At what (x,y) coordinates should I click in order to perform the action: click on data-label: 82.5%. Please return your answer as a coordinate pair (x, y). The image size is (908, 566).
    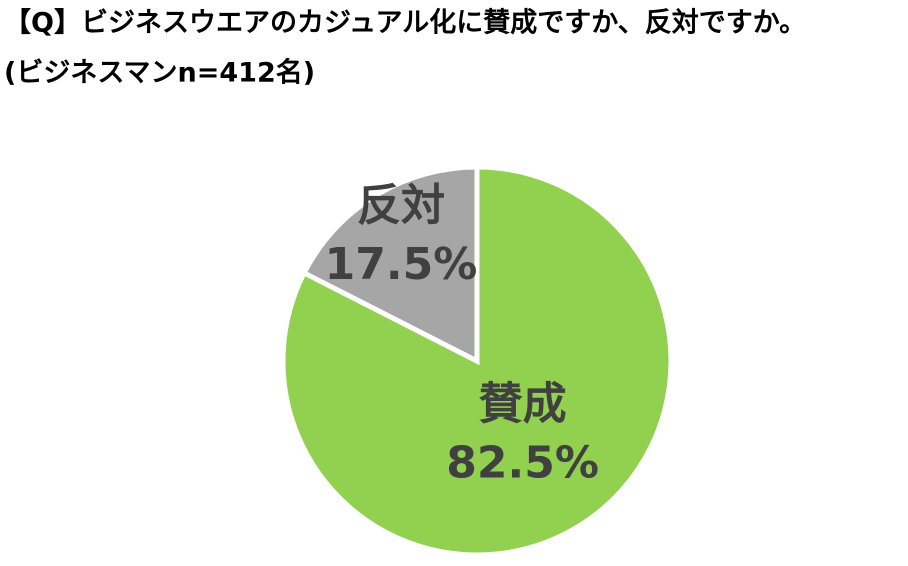
    Looking at the image, I should click on (522, 462).